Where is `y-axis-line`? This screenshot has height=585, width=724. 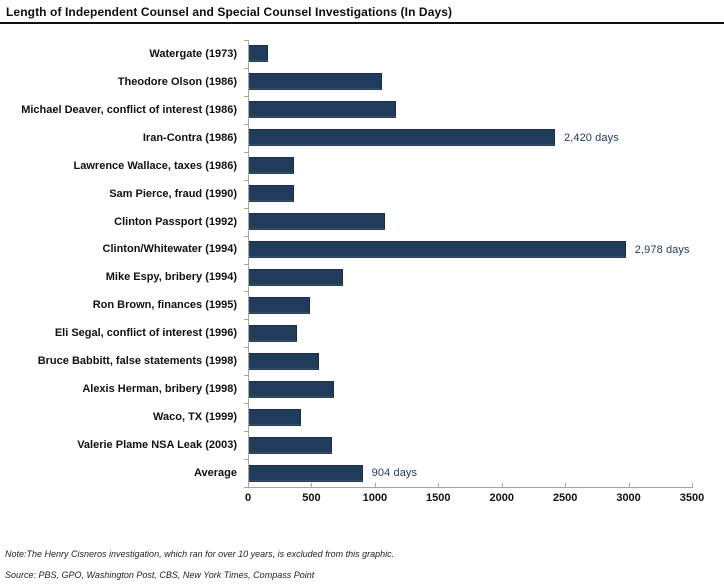
y-axis-line is located at coordinates (248, 263).